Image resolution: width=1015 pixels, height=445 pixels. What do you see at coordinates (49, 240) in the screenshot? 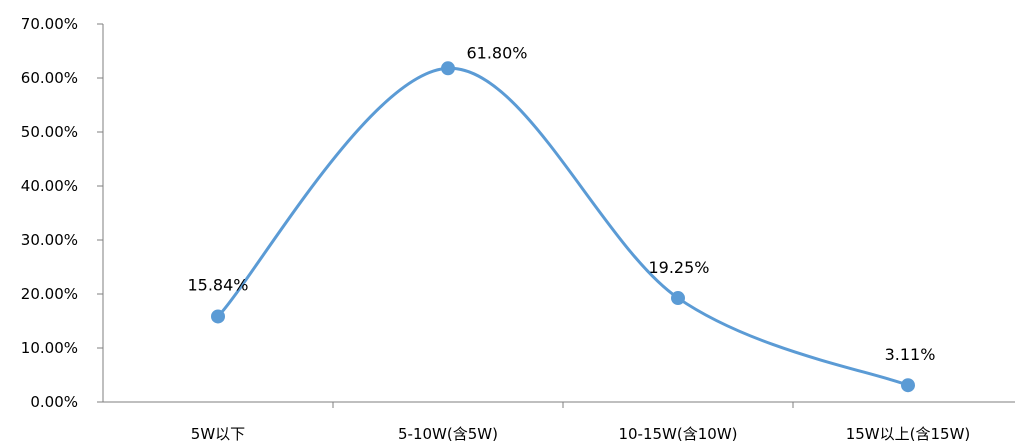
I see `y-tick-label: 30.00%` at bounding box center [49, 240].